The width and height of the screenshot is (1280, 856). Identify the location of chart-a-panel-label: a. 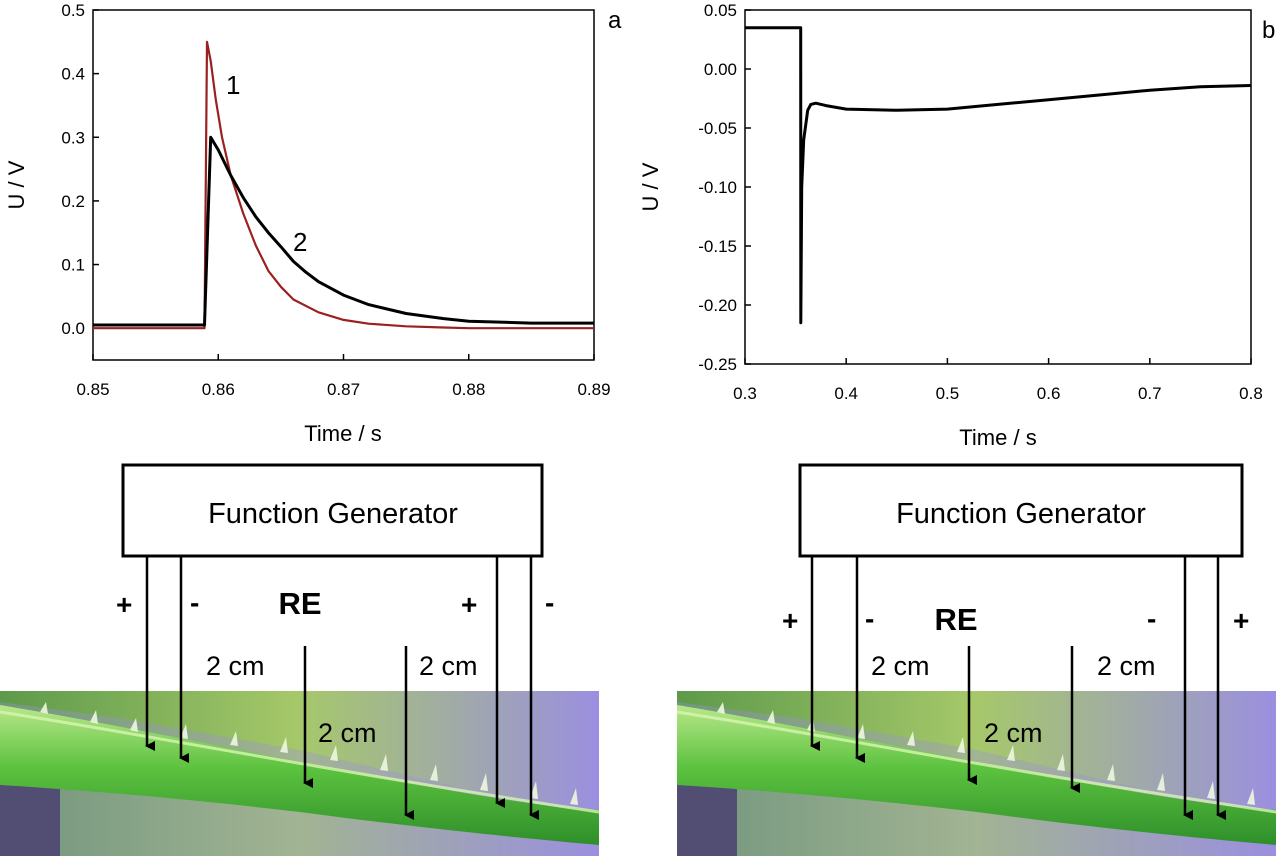
(615, 20).